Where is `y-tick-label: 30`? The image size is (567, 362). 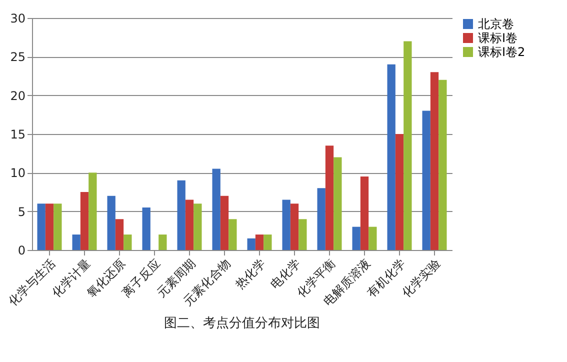 y-tick-label: 30 is located at coordinates (18, 19).